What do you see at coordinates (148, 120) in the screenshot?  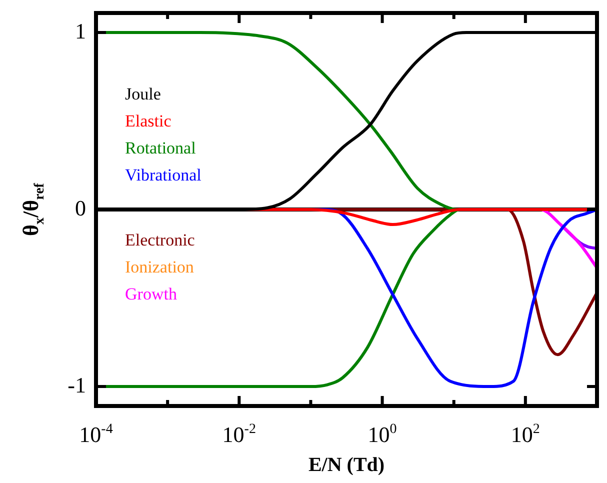 I see `text: Elastic` at bounding box center [148, 120].